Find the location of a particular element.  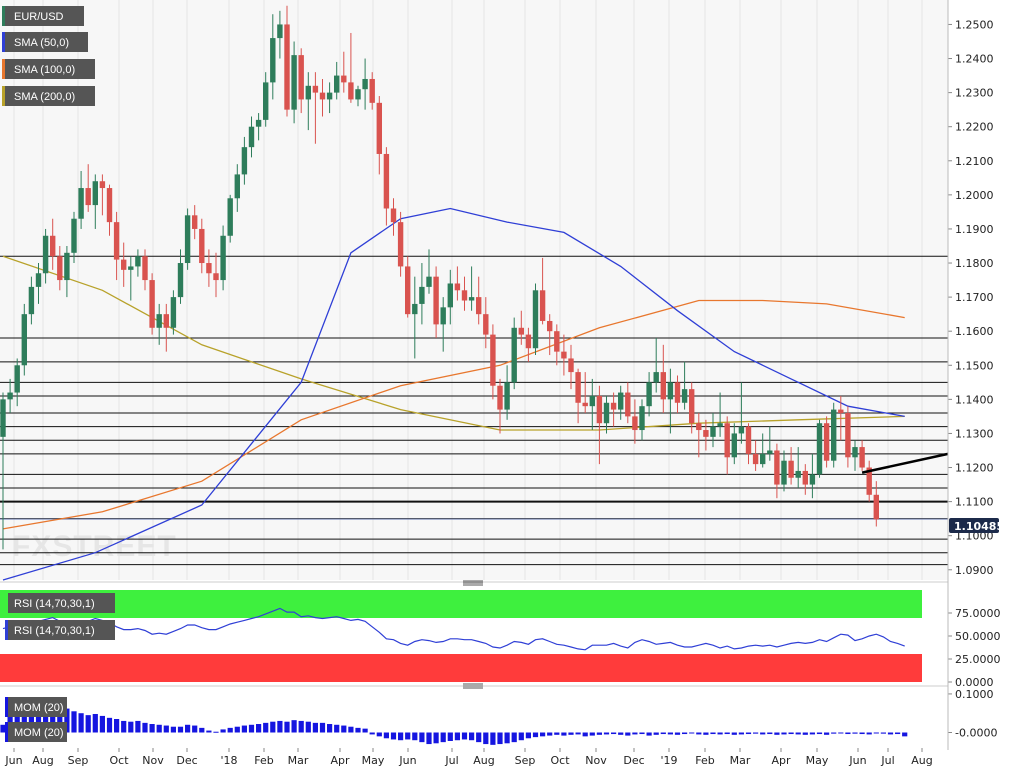

time-tick-label-11: Jun is located at coordinates (407, 760).